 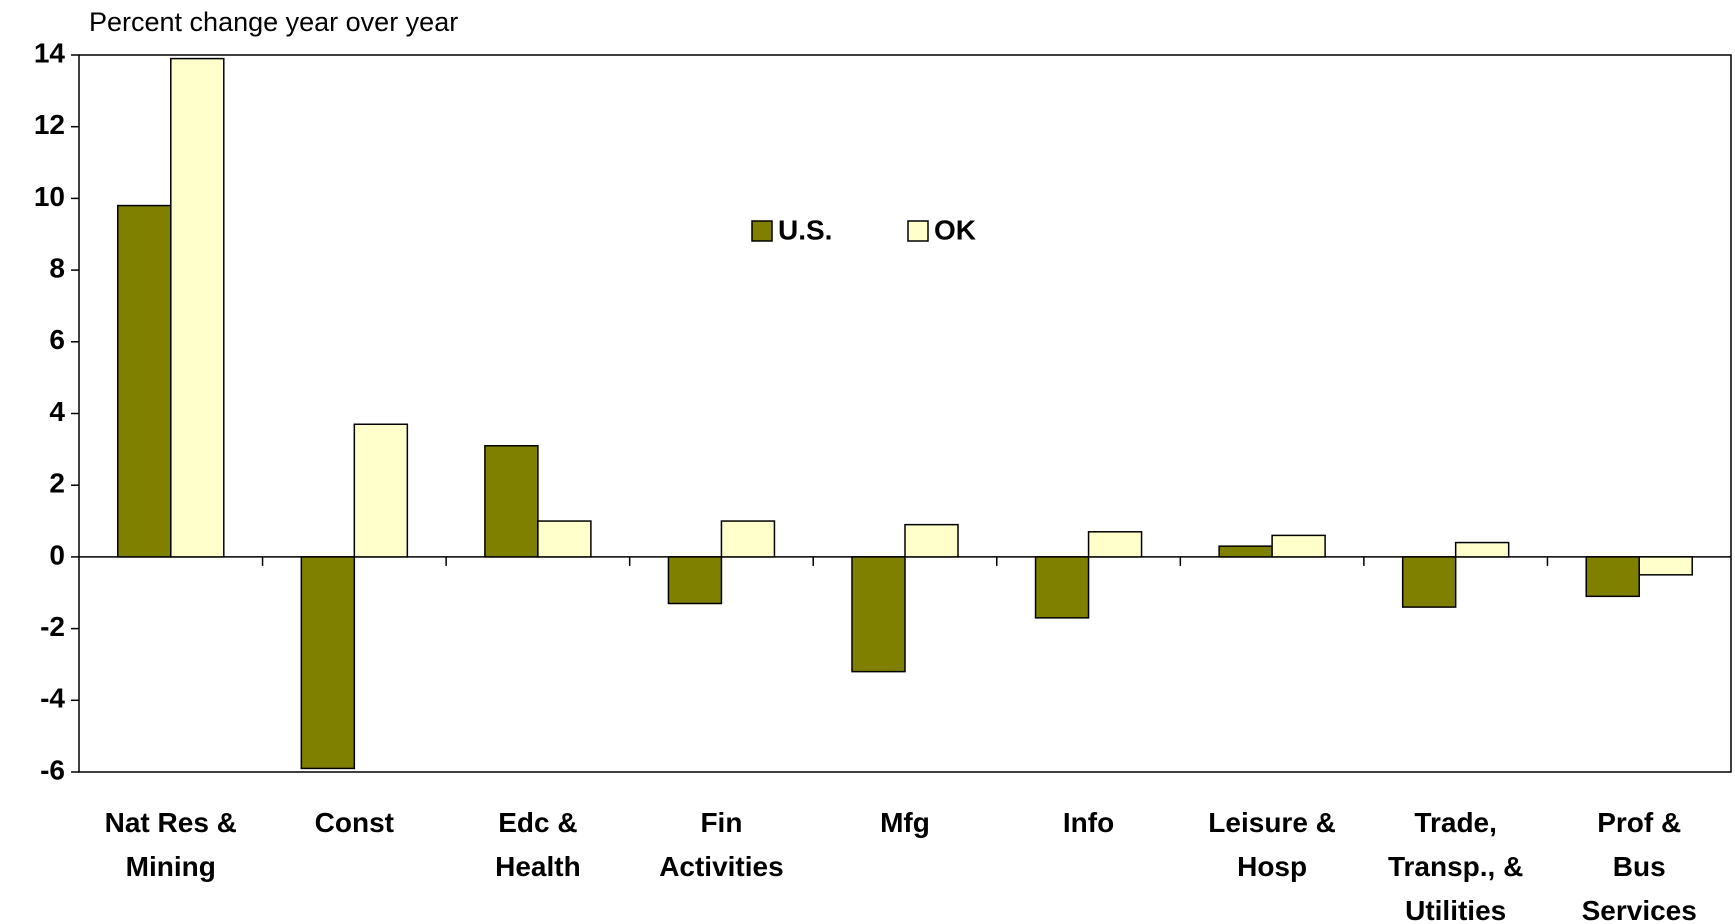 What do you see at coordinates (57, 411) in the screenshot?
I see `y-tick-label: 4` at bounding box center [57, 411].